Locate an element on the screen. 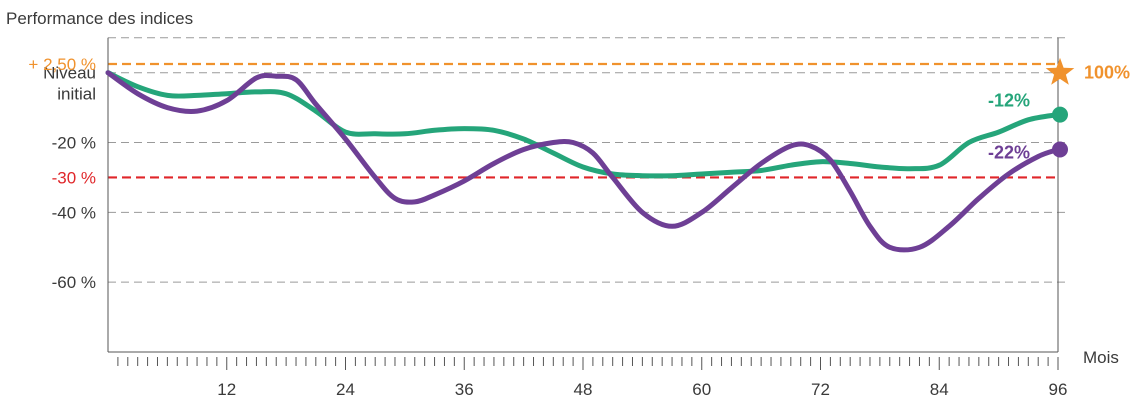 The width and height of the screenshot is (1147, 401). star-icon is located at coordinates (1060, 71).